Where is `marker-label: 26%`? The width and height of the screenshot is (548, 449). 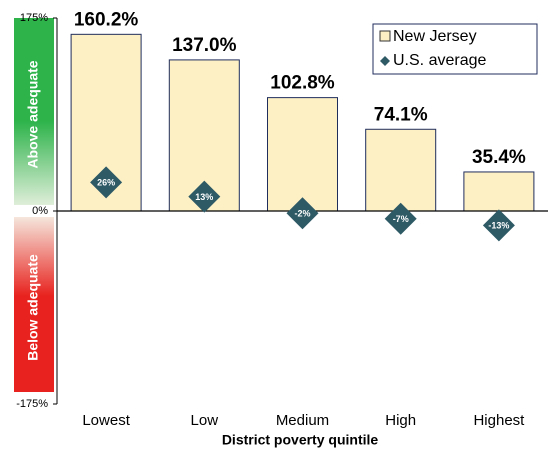
marker-label: 26% is located at coordinates (106, 183).